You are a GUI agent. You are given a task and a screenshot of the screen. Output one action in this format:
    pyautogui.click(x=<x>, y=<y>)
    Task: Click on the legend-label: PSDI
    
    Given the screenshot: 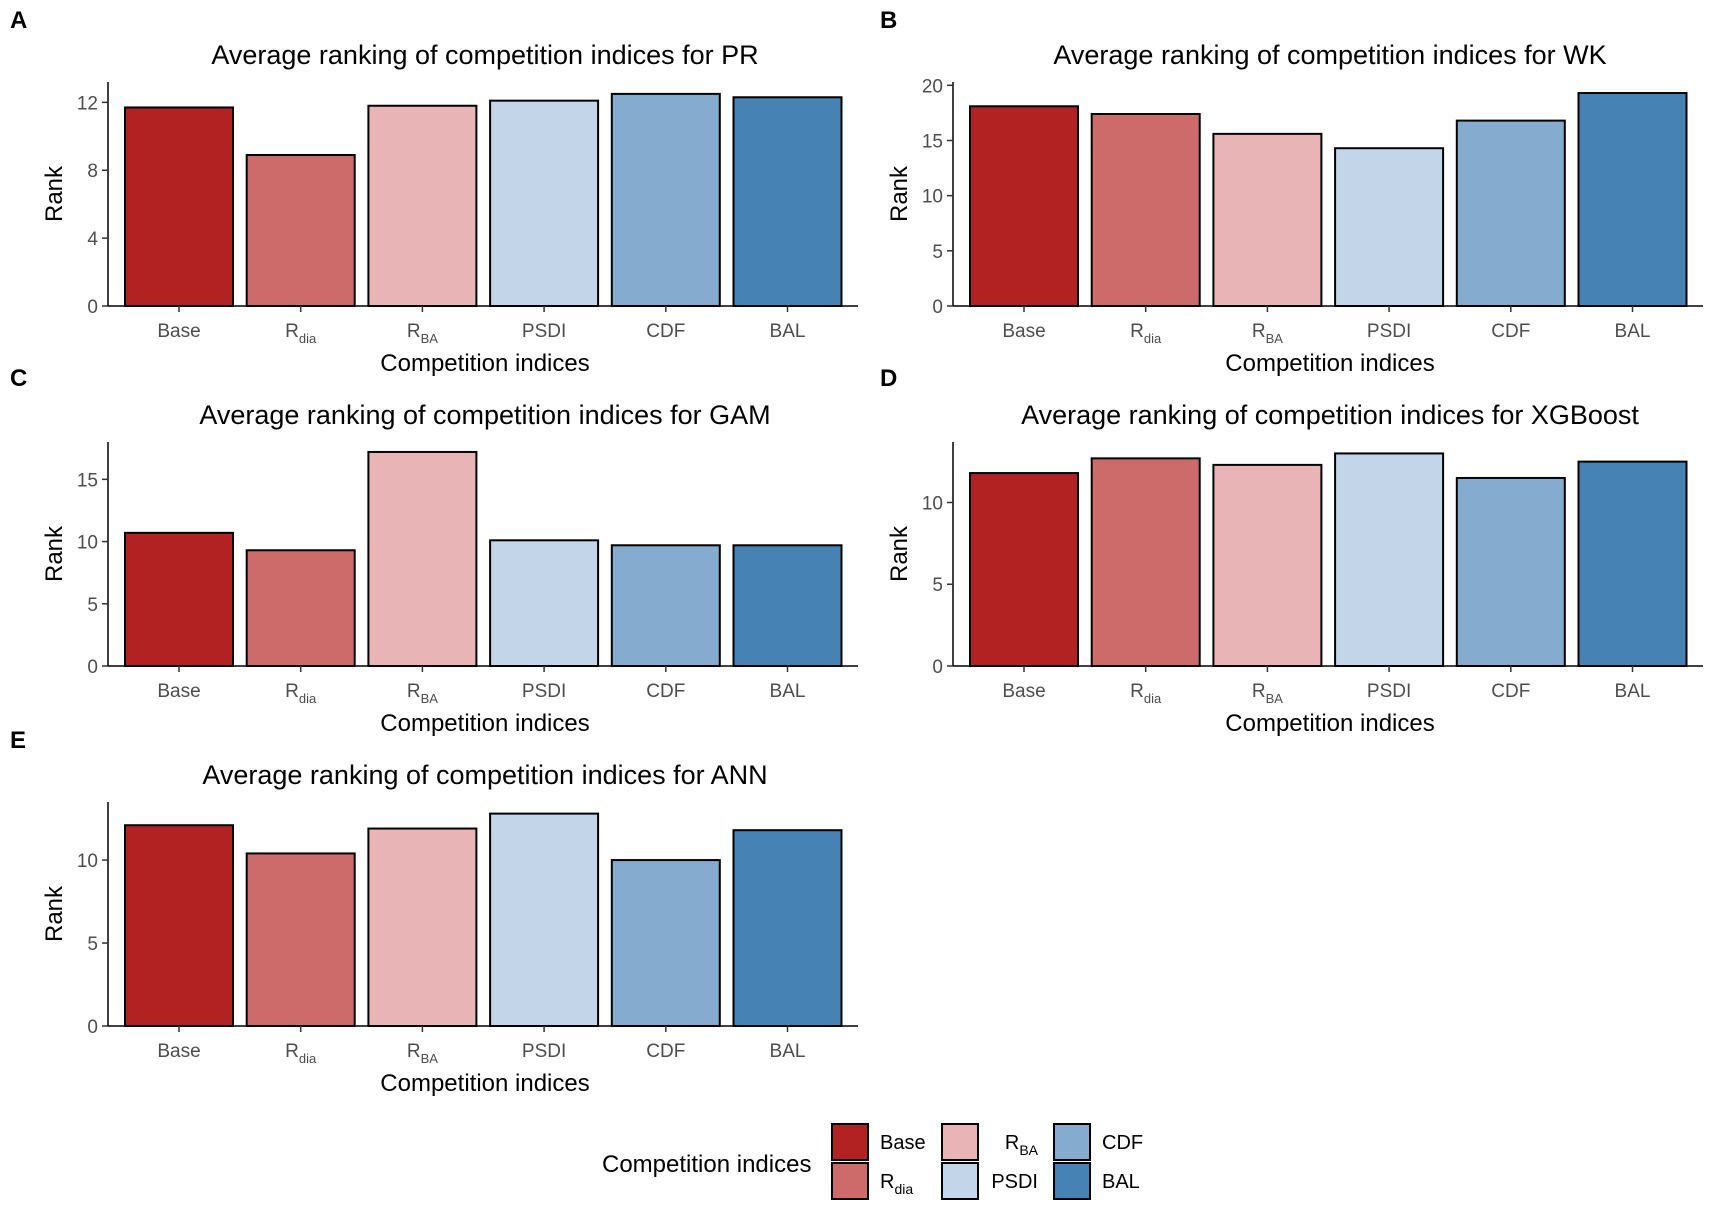 What is the action you would take?
    pyautogui.click(x=1014, y=1182)
    